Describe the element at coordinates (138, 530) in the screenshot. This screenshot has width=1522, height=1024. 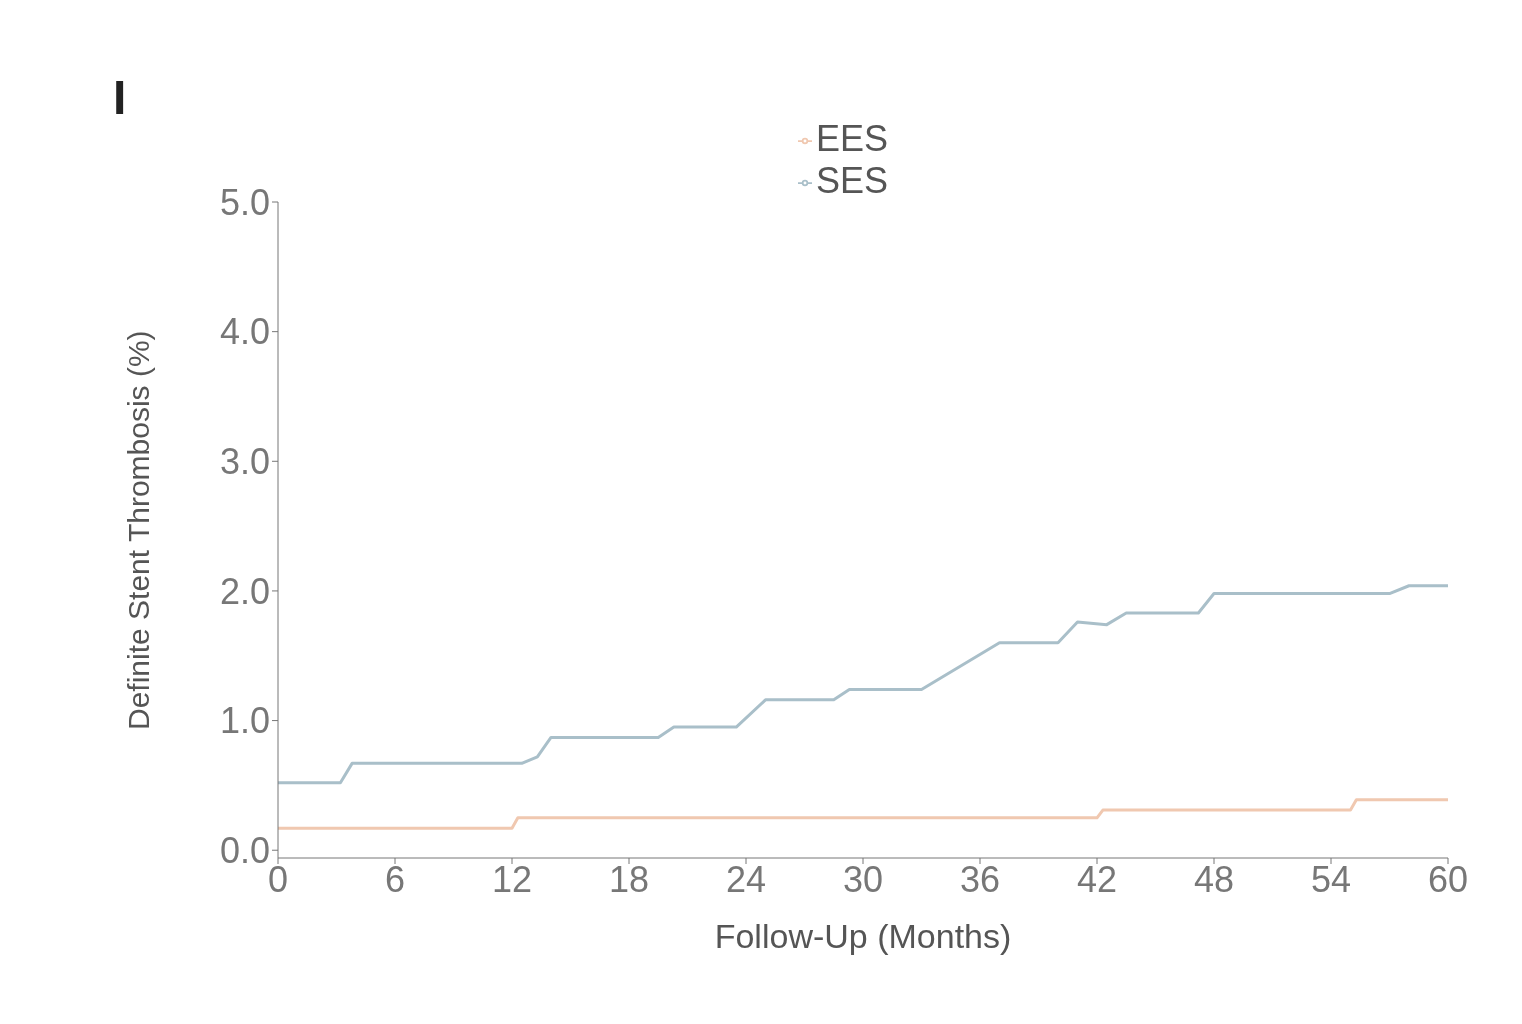
I see `y-axis-title: Definite Stent Thrombosis (%)` at that location.